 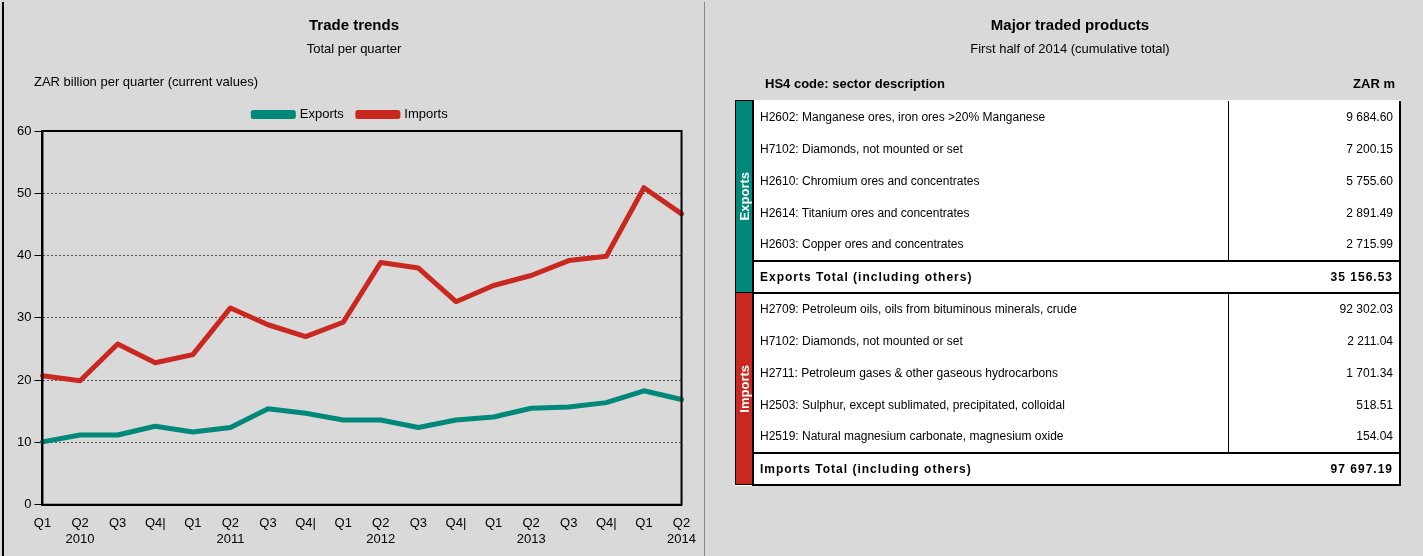 I want to click on y-axis-title: ZAR billion per quarter (current values), so click(x=146, y=81).